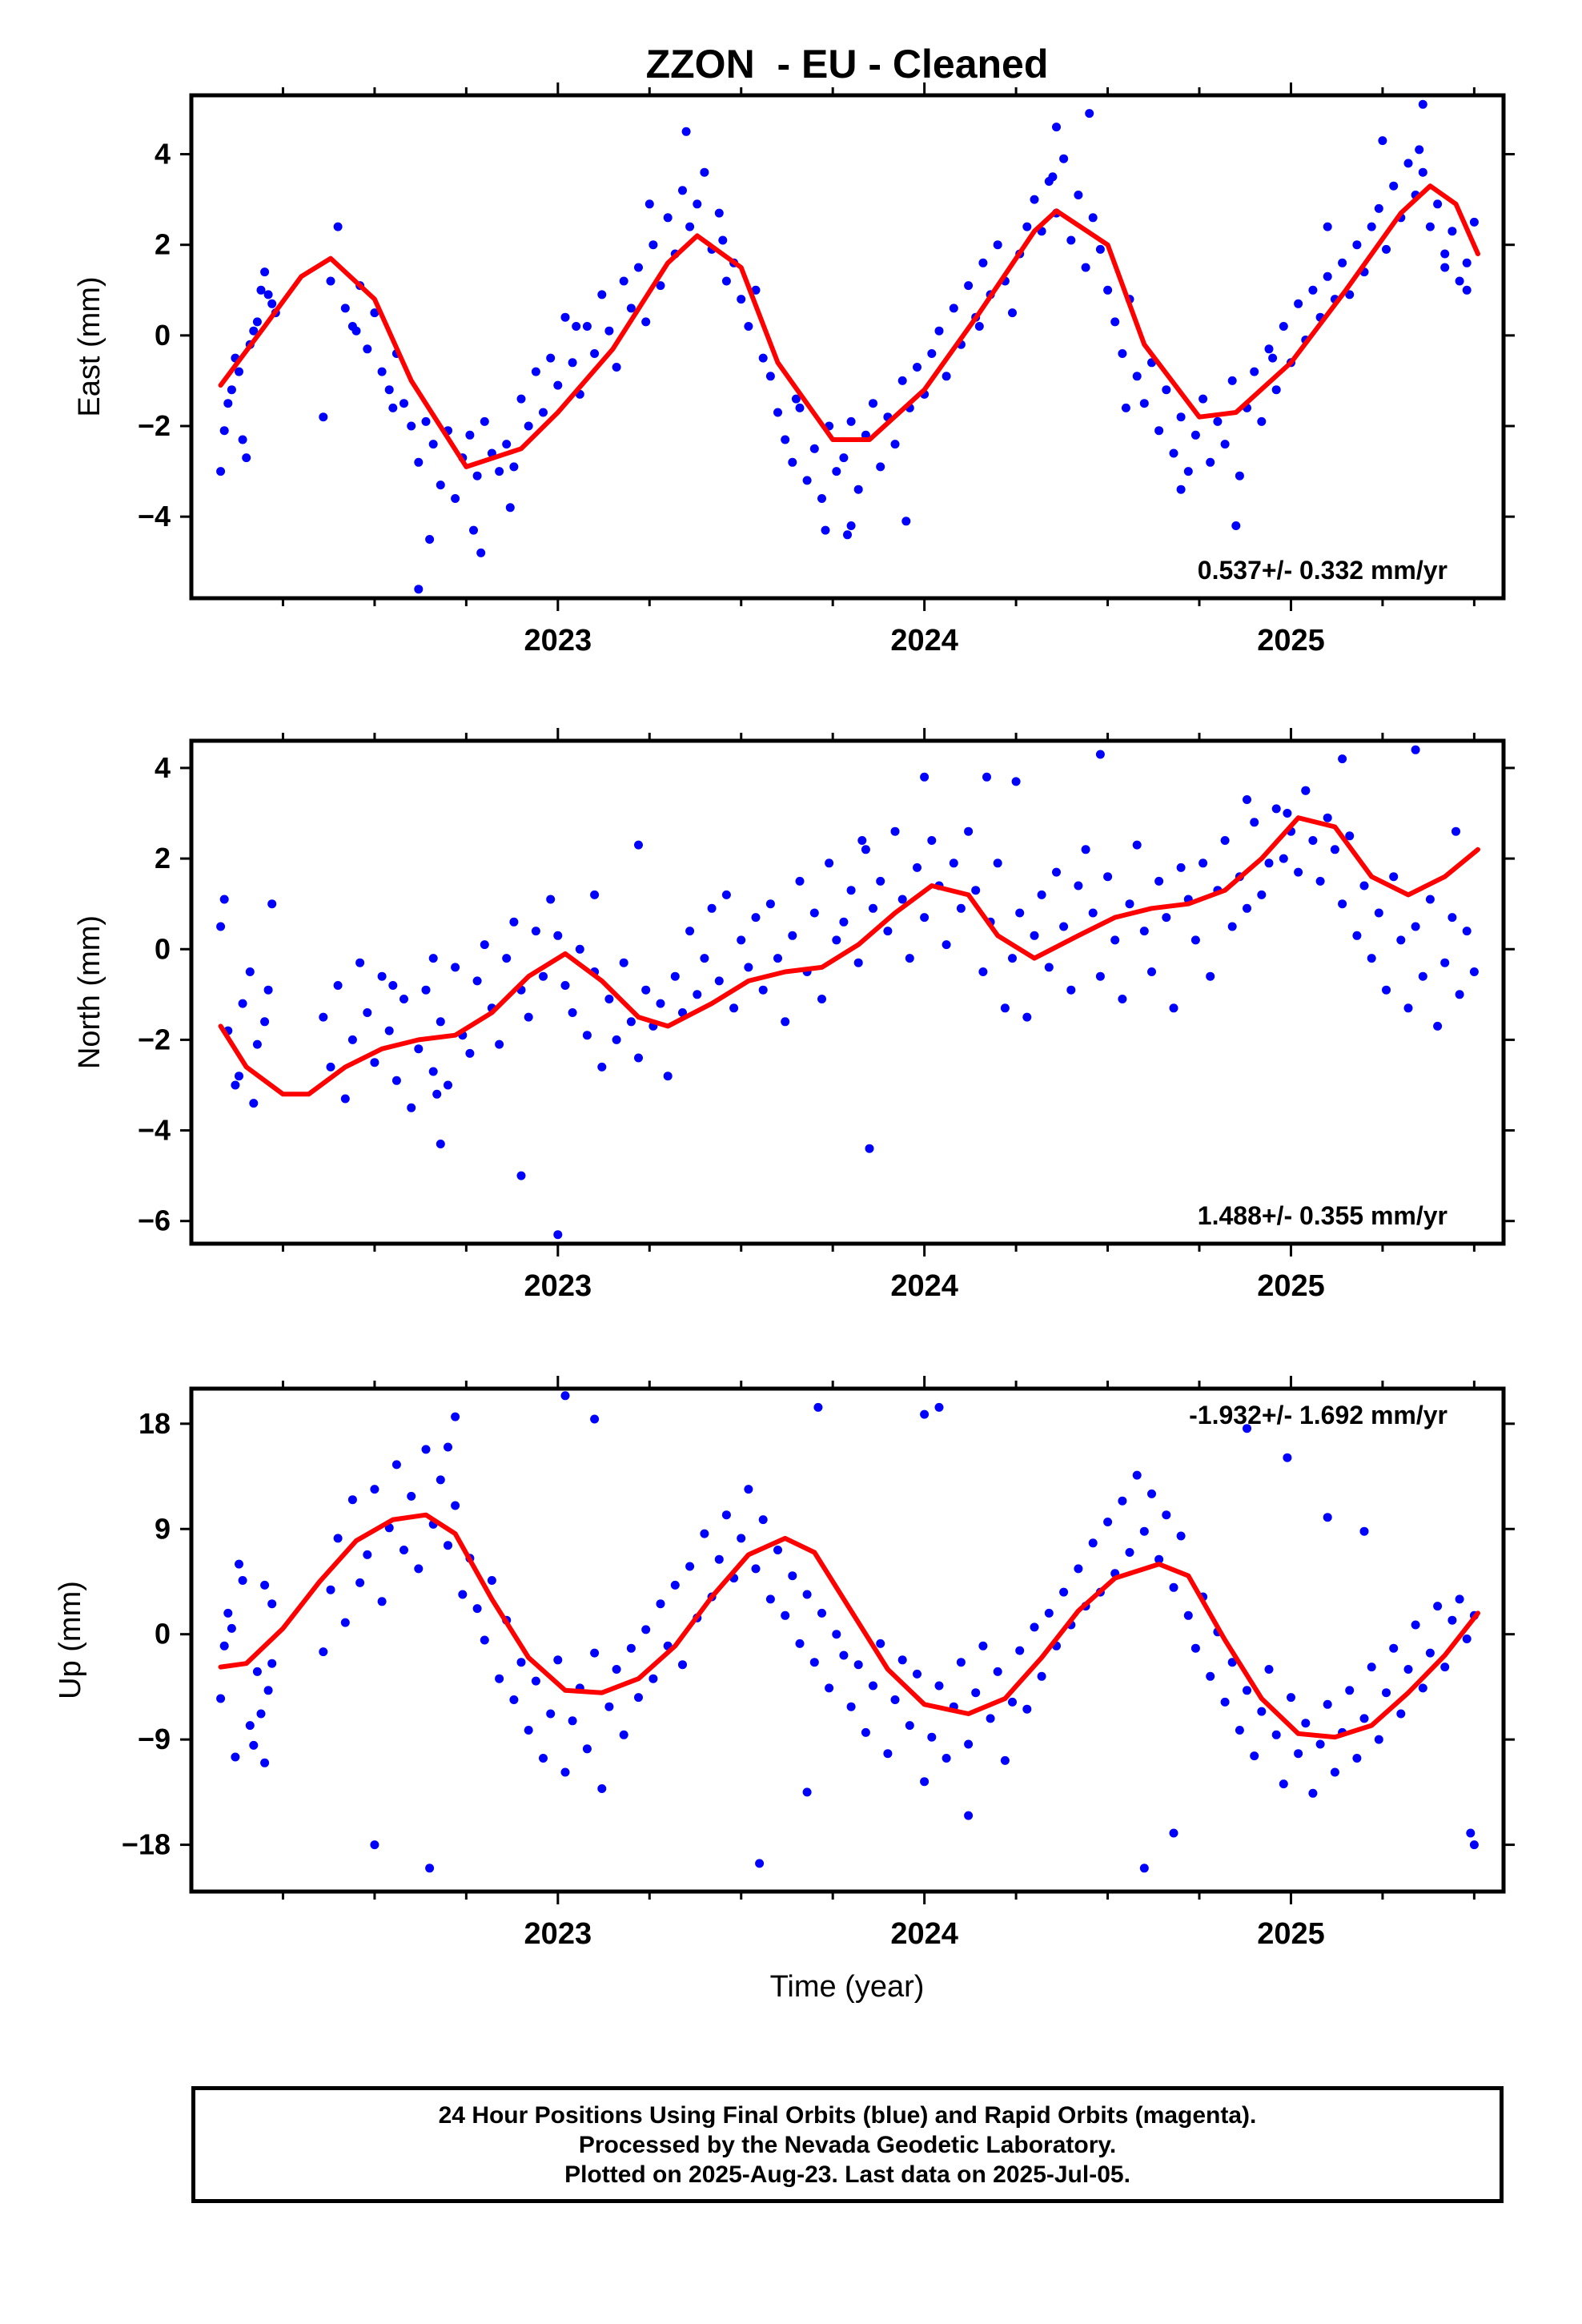 This screenshot has width=1582, height=2324. What do you see at coordinates (163, 858) in the screenshot?
I see `north-y-tick-label: 2` at bounding box center [163, 858].